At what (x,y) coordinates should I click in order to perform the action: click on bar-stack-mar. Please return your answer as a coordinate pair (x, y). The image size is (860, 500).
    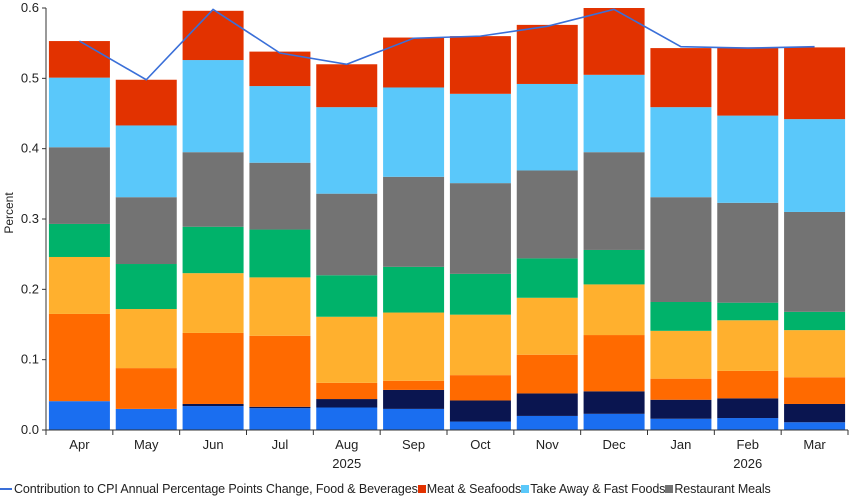
    Looking at the image, I should click on (815, 238).